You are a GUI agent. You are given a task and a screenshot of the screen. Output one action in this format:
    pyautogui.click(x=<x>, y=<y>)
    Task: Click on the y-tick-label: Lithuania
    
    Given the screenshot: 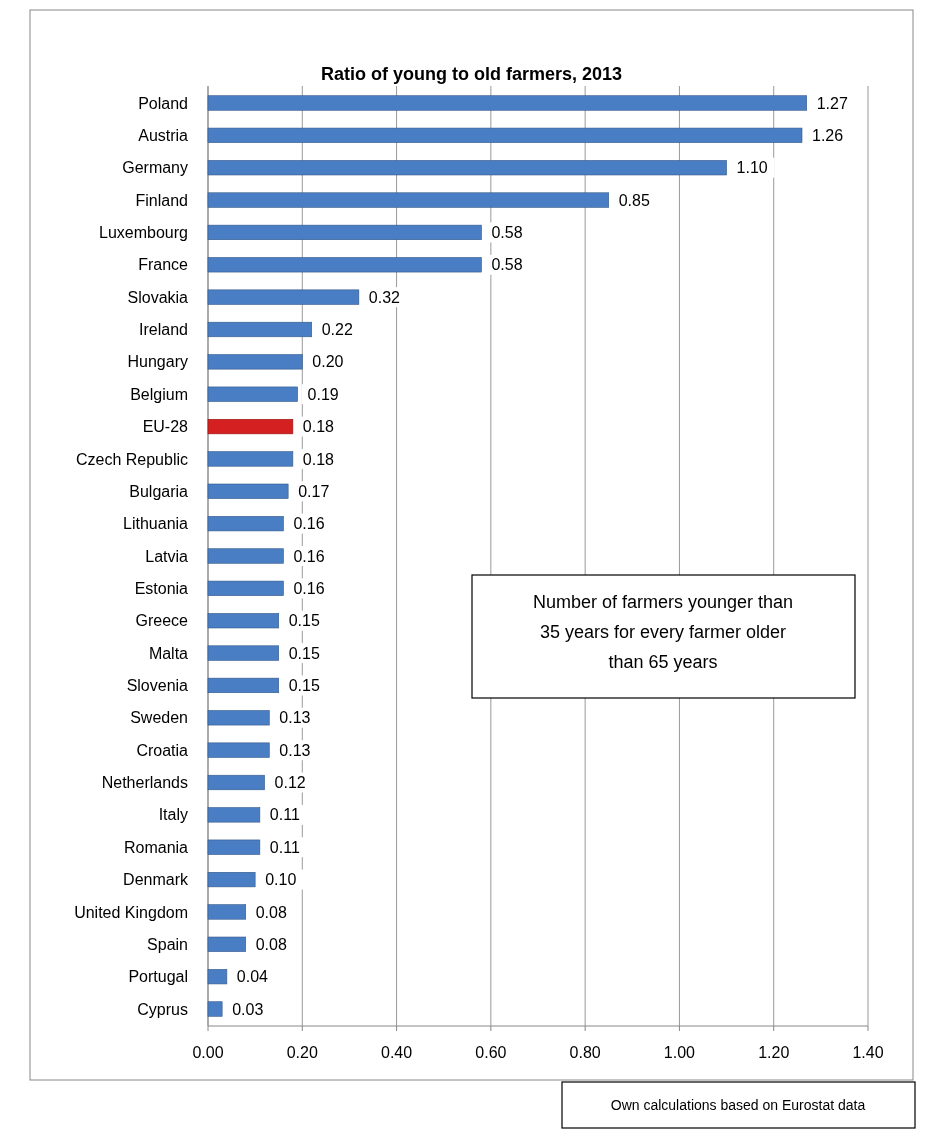 What is the action you would take?
    pyautogui.click(x=156, y=524)
    